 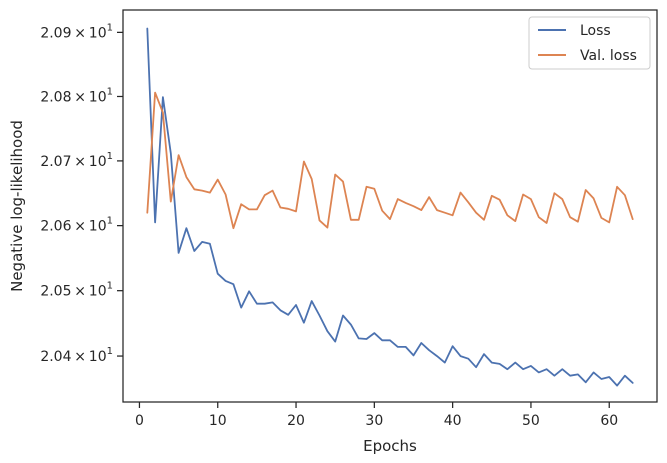 What do you see at coordinates (595, 31) in the screenshot?
I see `legend-label-loss: Loss` at bounding box center [595, 31].